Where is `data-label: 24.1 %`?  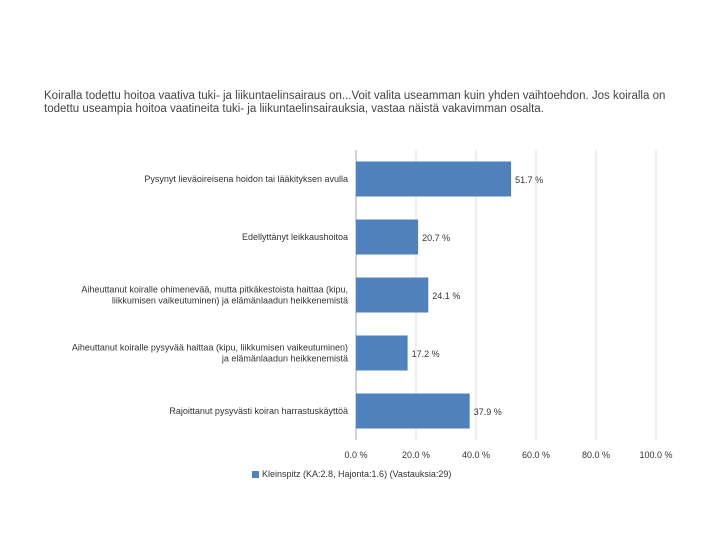
data-label: 24.1 % is located at coordinates (446, 296).